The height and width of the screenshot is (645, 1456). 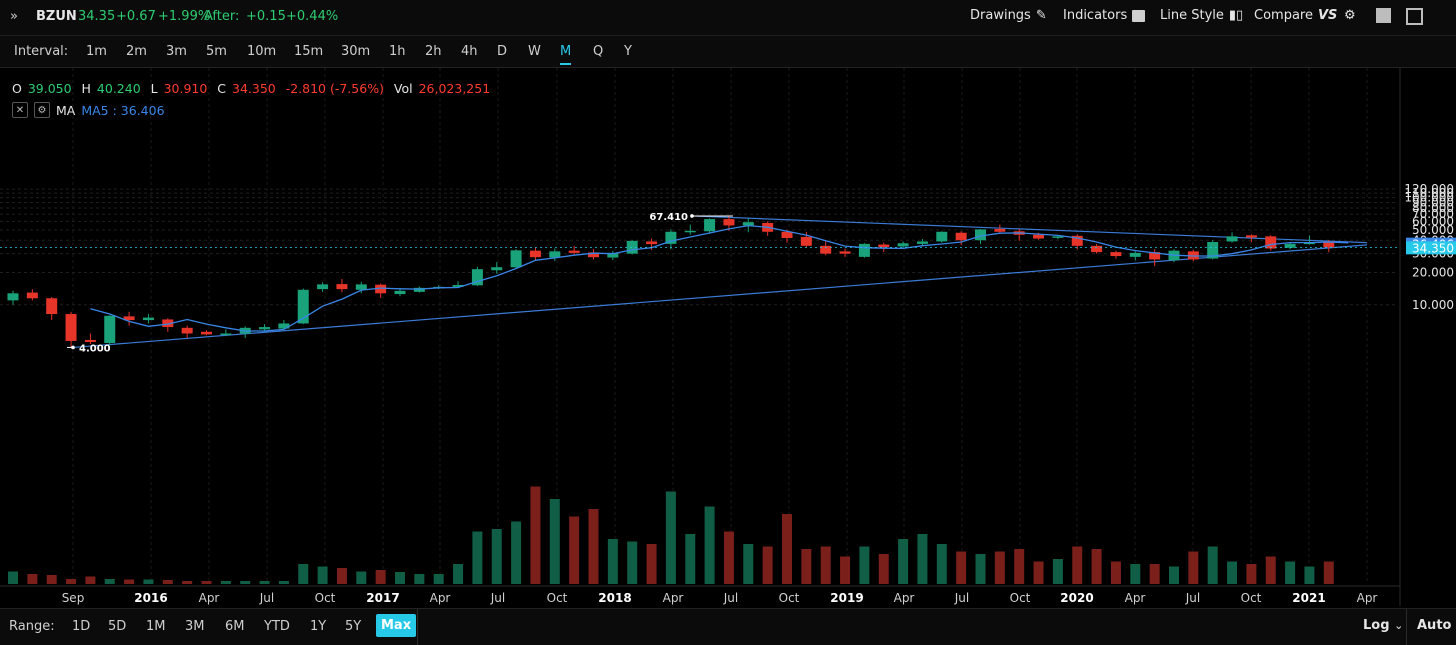 I want to click on price-tick-label: 70.000, so click(x=1433, y=214).